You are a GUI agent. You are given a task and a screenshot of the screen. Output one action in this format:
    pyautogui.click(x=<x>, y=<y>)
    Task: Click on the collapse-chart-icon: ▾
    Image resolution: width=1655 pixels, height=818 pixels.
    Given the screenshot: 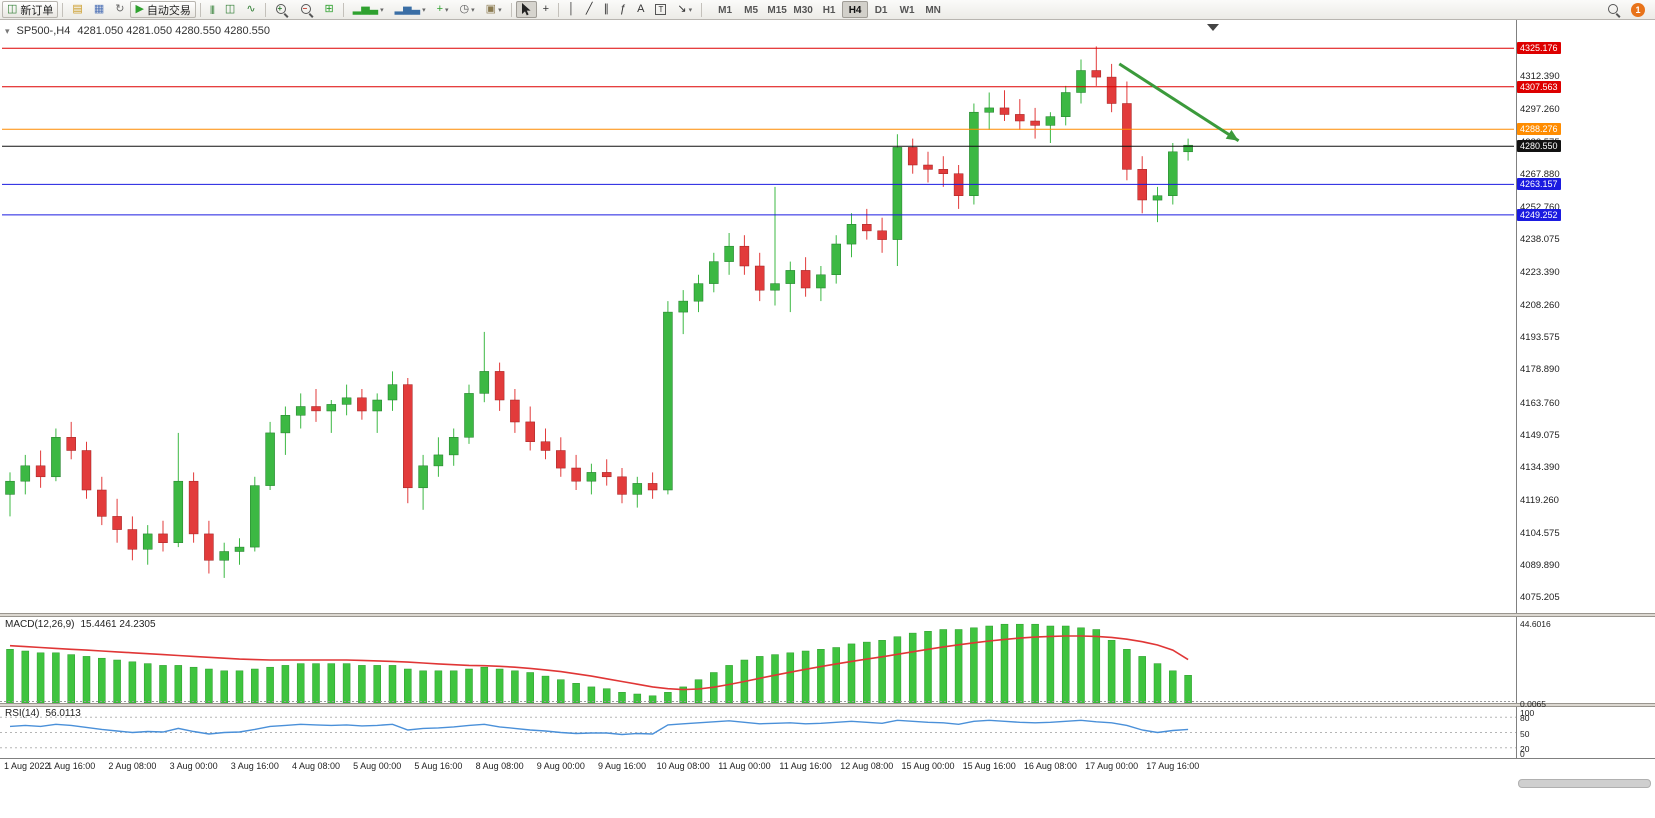 What is the action you would take?
    pyautogui.click(x=7, y=30)
    